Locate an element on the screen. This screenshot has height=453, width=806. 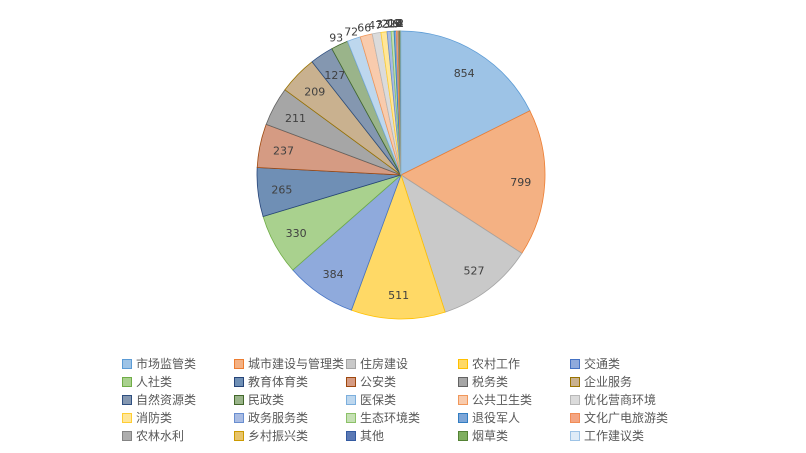
legend-item-1: 城市建设与管理类 is located at coordinates (290, 363).